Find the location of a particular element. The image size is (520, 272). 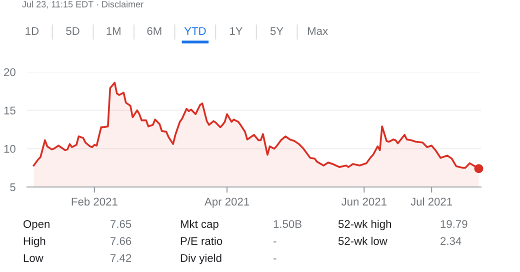

text: YTD is located at coordinates (195, 31).